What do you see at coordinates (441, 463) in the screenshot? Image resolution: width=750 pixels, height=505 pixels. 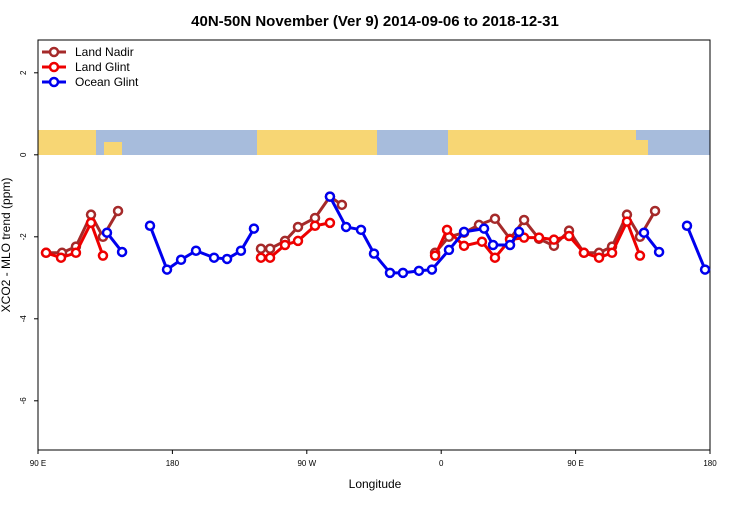 I see `x-tick-label: 0` at bounding box center [441, 463].